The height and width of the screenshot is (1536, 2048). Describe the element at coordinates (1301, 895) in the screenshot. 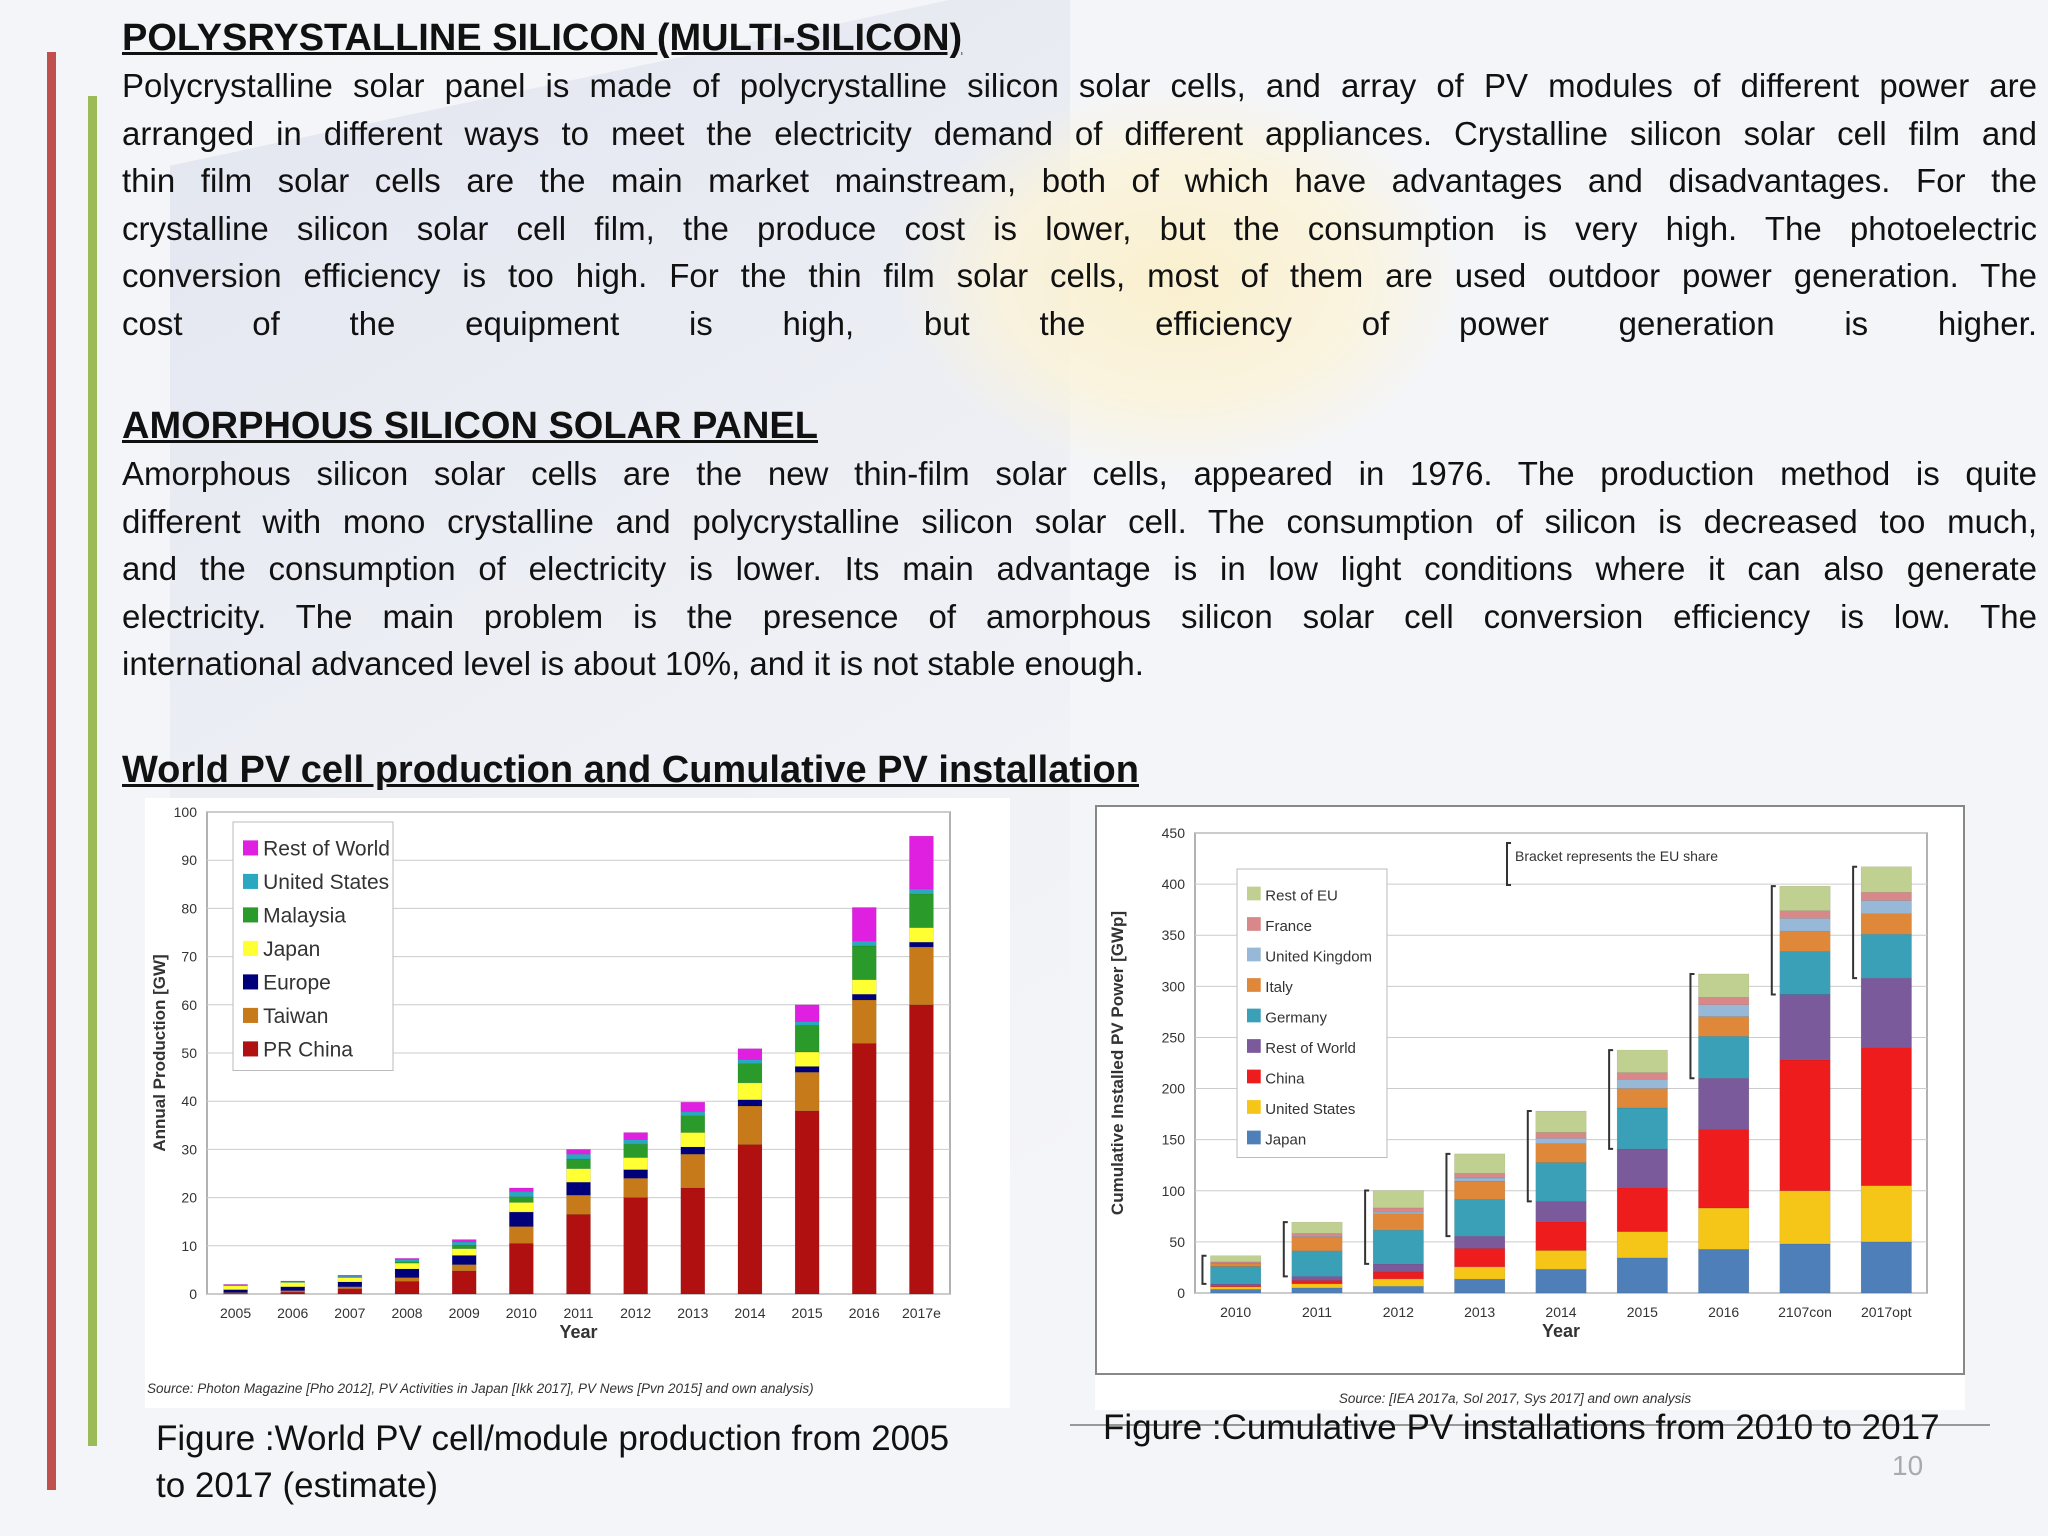

I see `legend-label: Rest of EU` at that location.